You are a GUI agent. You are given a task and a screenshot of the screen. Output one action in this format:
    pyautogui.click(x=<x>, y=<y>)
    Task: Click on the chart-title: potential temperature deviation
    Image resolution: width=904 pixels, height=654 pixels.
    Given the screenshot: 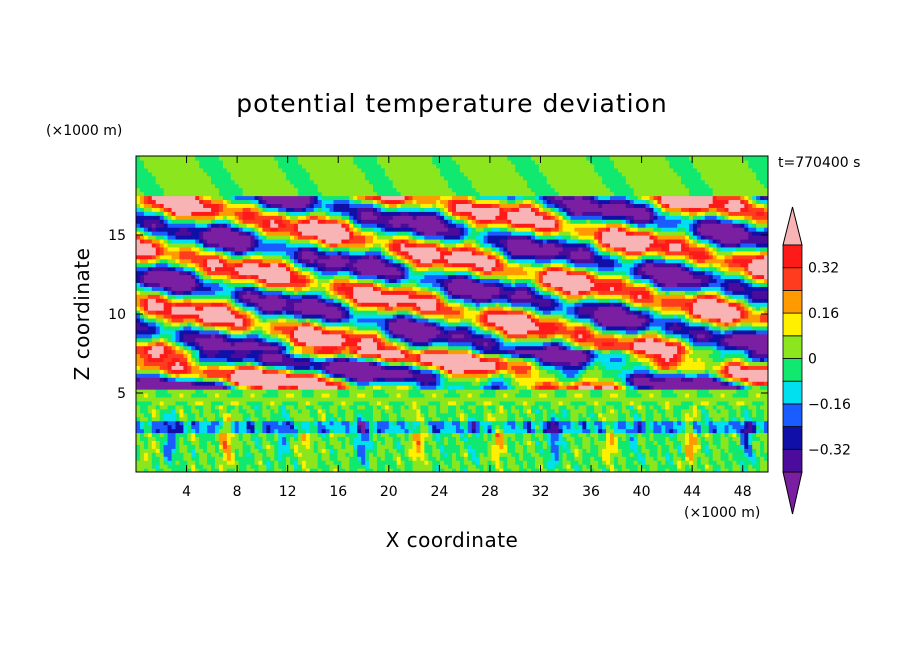 What is the action you would take?
    pyautogui.click(x=451, y=103)
    